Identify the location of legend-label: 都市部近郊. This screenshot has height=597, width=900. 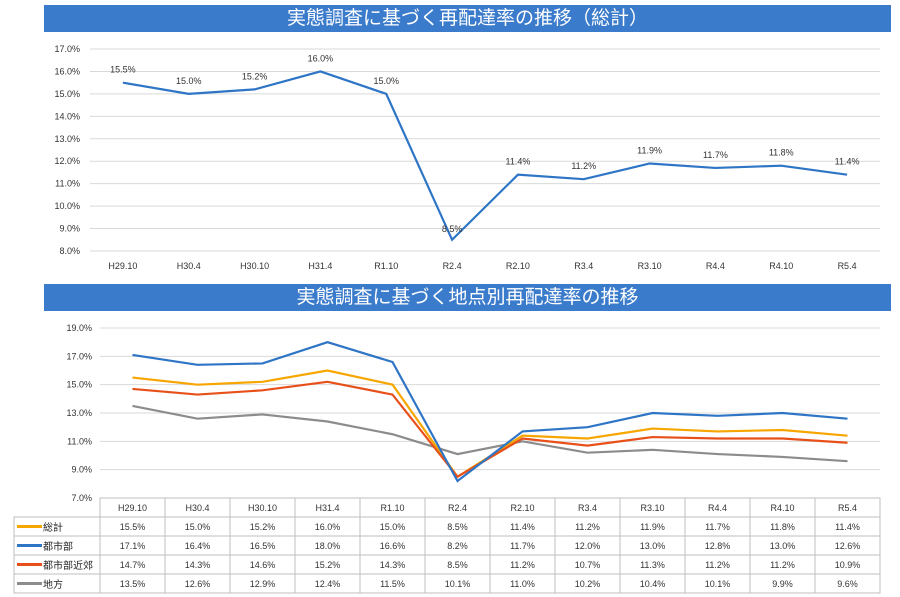
(68, 565).